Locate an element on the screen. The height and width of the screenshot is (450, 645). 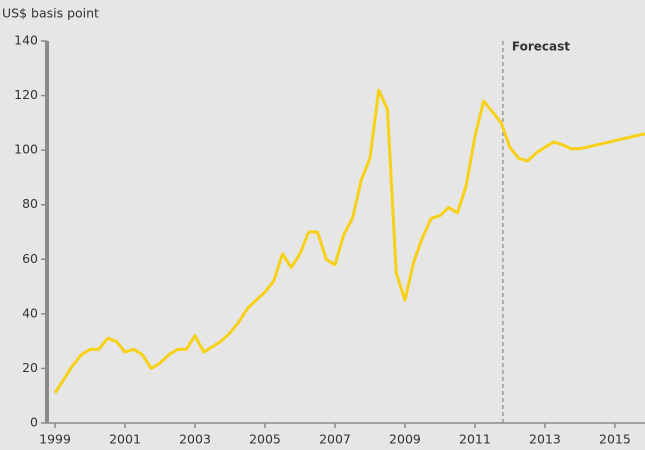
x-tick-label: 2003 is located at coordinates (195, 439).